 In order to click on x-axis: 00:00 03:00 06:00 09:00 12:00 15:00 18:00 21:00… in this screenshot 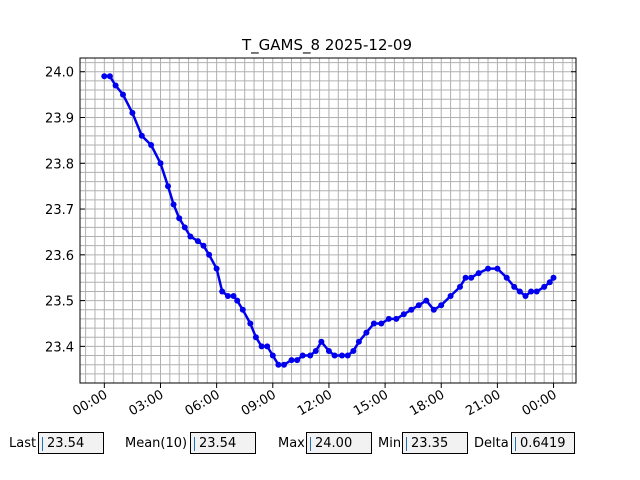, I will do `click(315, 401)`.